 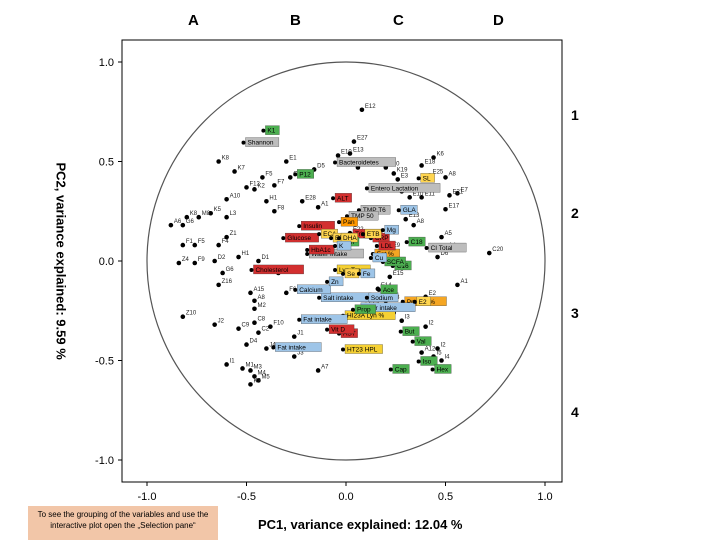 What do you see at coordinates (415, 241) in the screenshot?
I see `highlighted-variable: C18` at bounding box center [415, 241].